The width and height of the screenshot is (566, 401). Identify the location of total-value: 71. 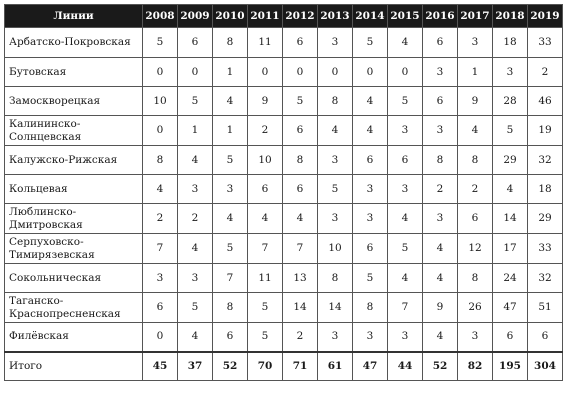
(300, 365).